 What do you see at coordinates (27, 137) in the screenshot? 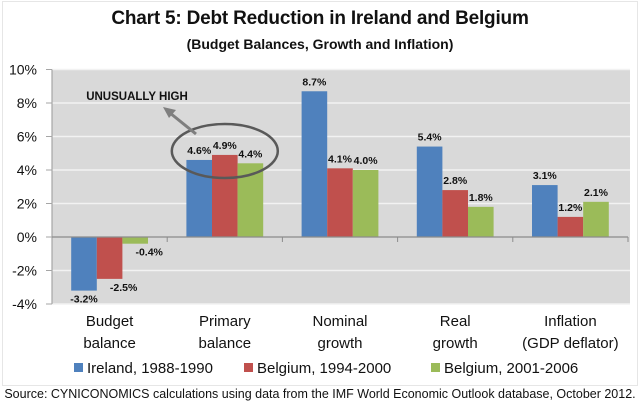
I see `y-tick-label: 6%` at bounding box center [27, 137].